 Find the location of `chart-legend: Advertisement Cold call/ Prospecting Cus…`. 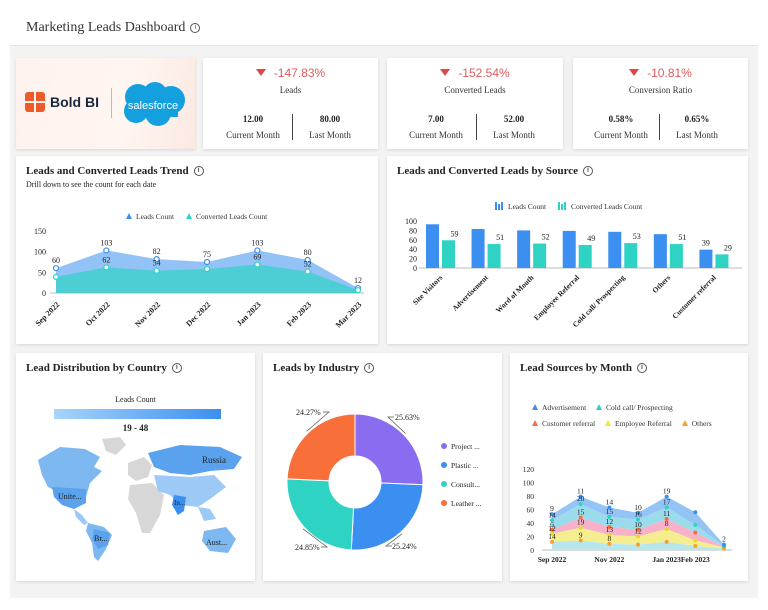

chart-legend: Advertisement Cold call/ Prospecting Cus… is located at coordinates (637, 416).